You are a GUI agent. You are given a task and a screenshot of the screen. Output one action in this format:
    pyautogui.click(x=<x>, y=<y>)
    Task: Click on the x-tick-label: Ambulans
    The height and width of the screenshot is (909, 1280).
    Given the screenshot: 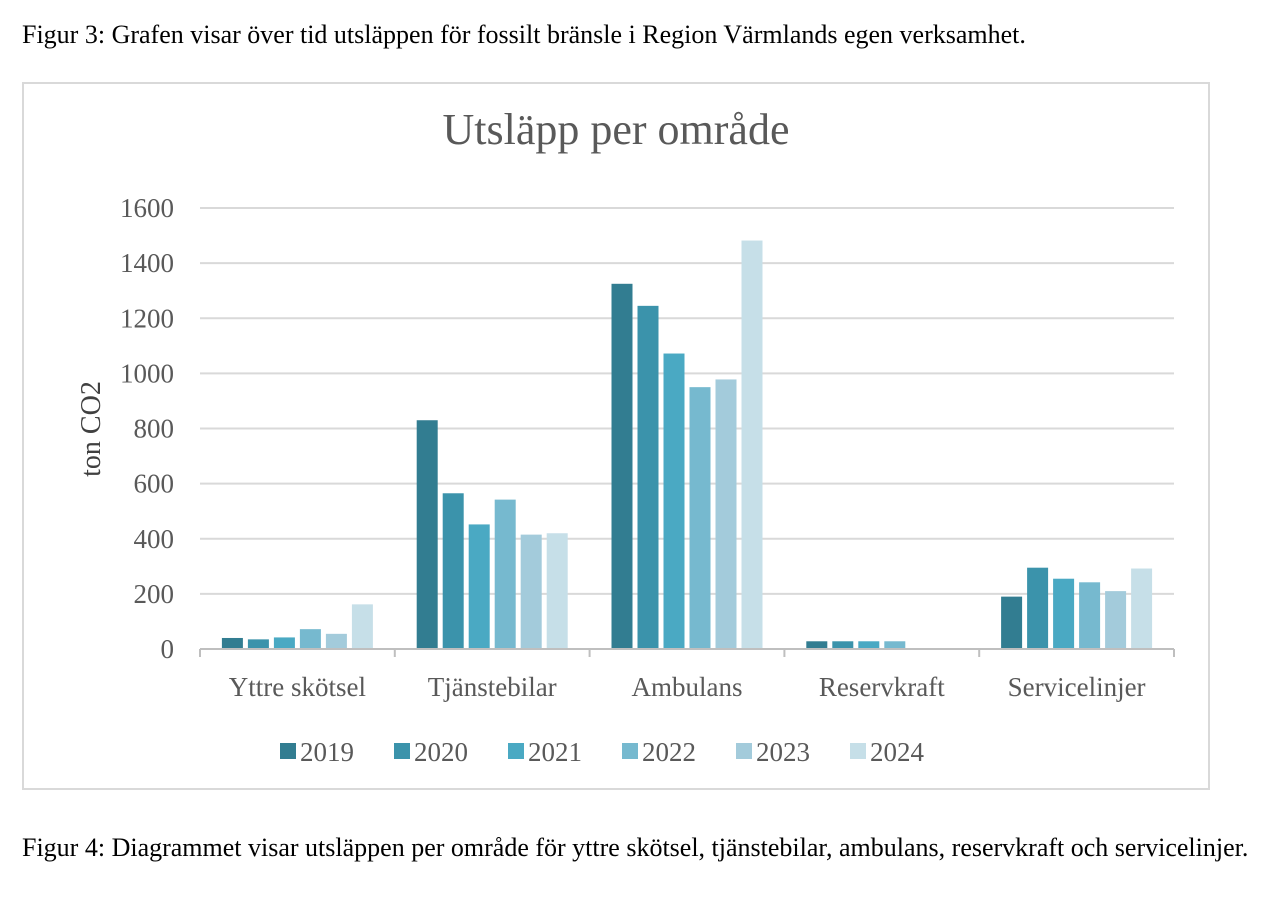 What is the action you would take?
    pyautogui.click(x=687, y=687)
    